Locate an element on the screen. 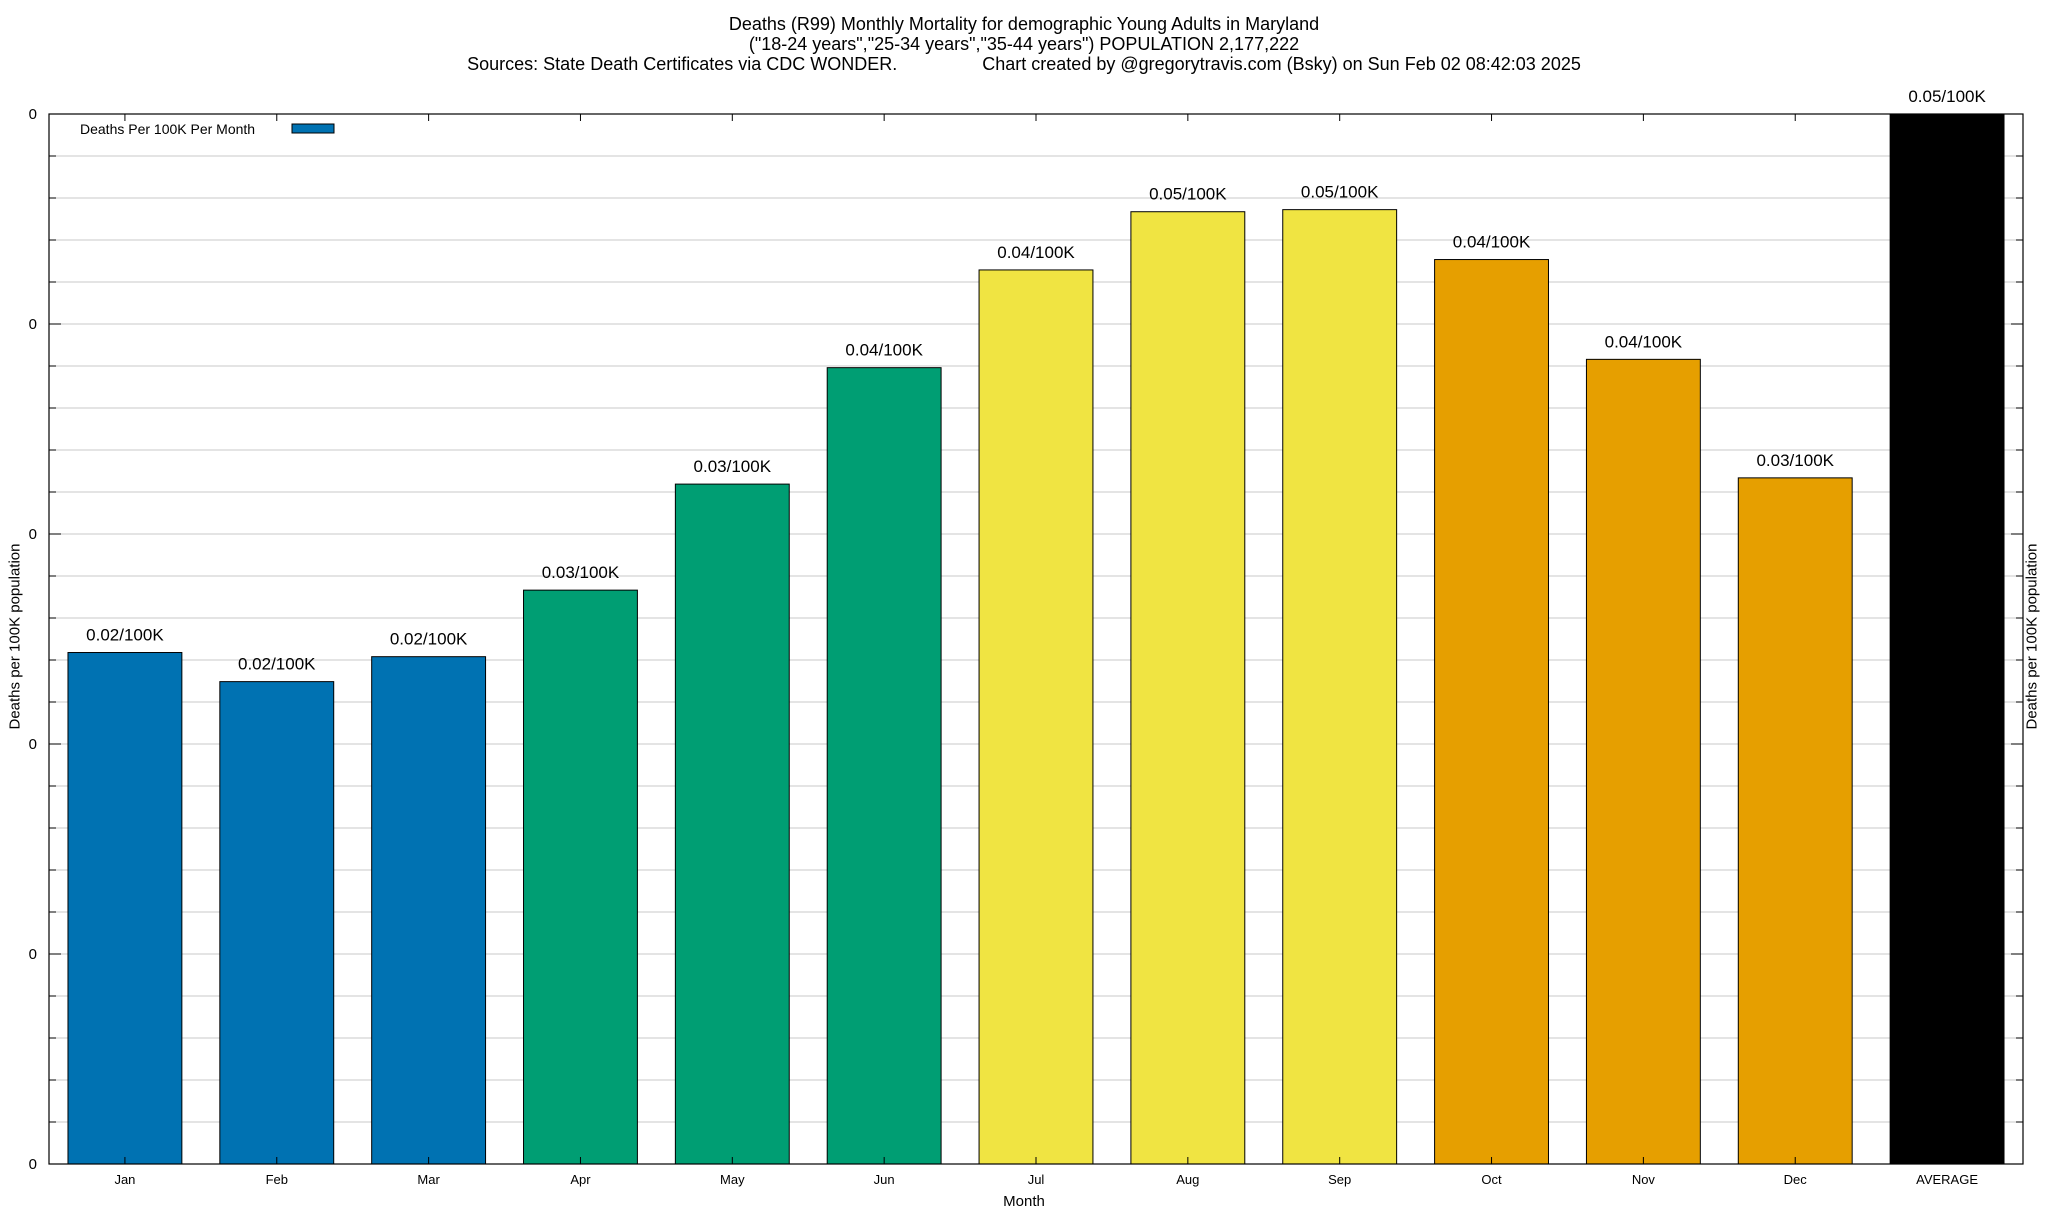 This screenshot has width=2048, height=1210. bar-dec is located at coordinates (1795, 821).